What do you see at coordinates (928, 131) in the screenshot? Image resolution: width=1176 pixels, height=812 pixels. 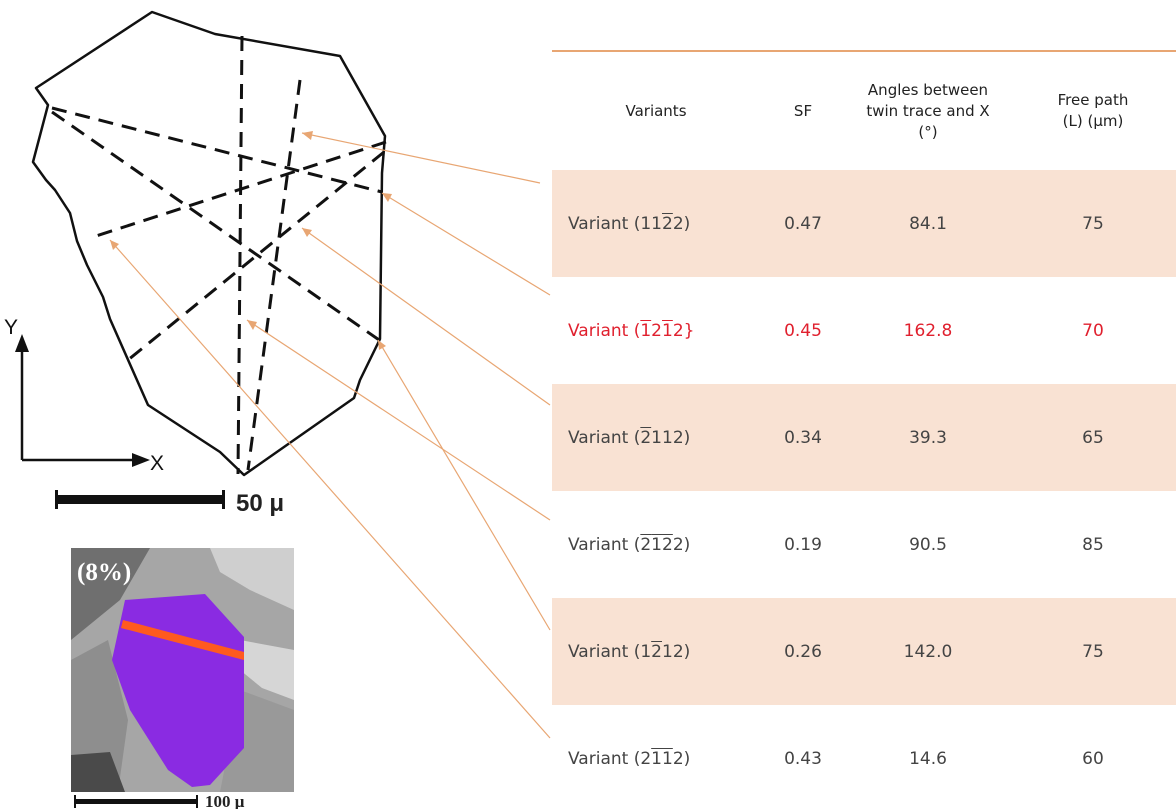 I see `header-angle-line: (°)` at bounding box center [928, 131].